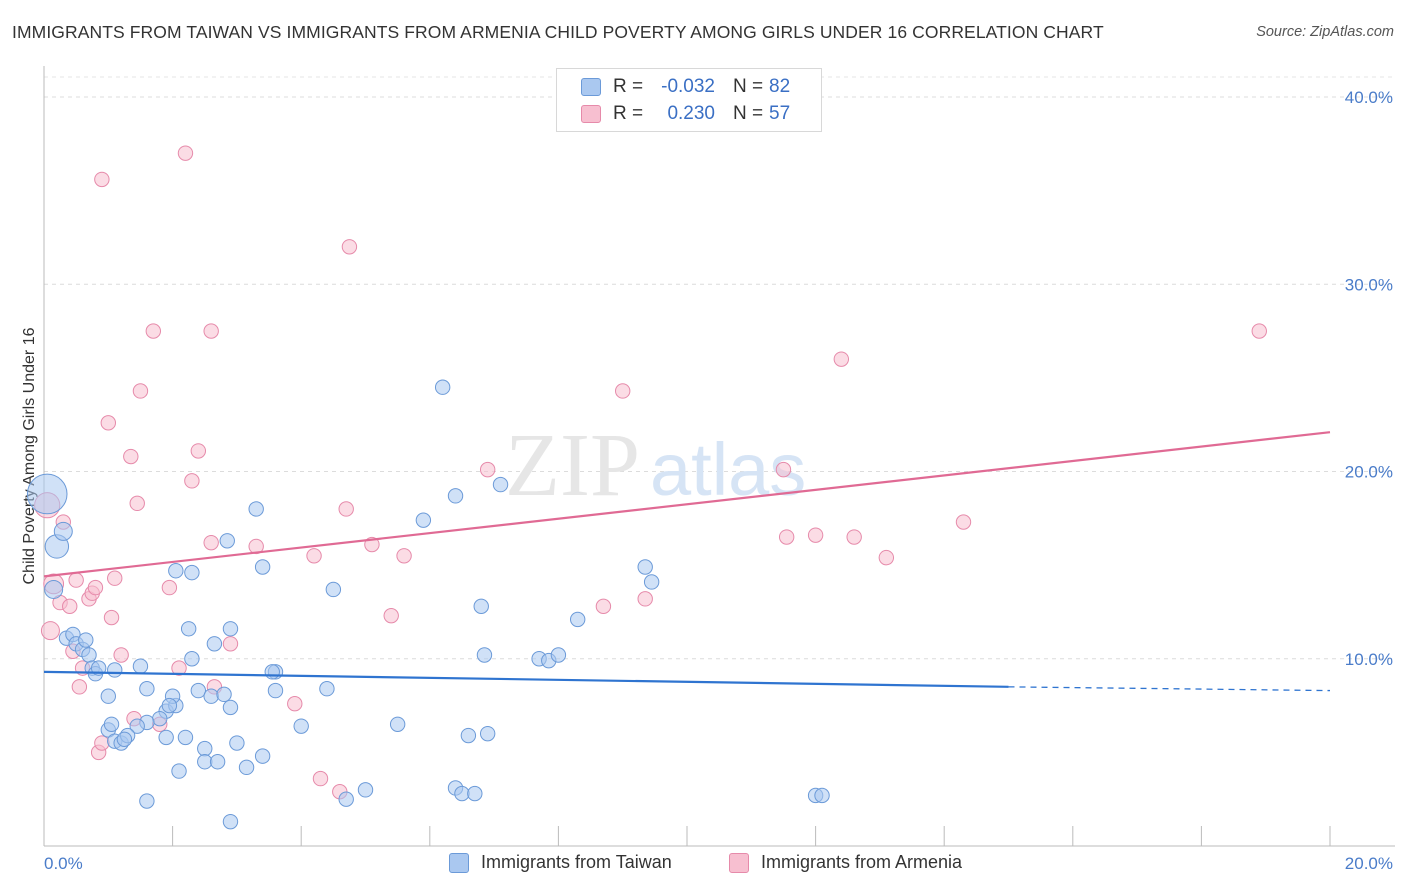 The height and width of the screenshot is (892, 1406). Describe the element at coordinates (748, 86) in the screenshot. I see `taiwan-n-label: N =` at that location.